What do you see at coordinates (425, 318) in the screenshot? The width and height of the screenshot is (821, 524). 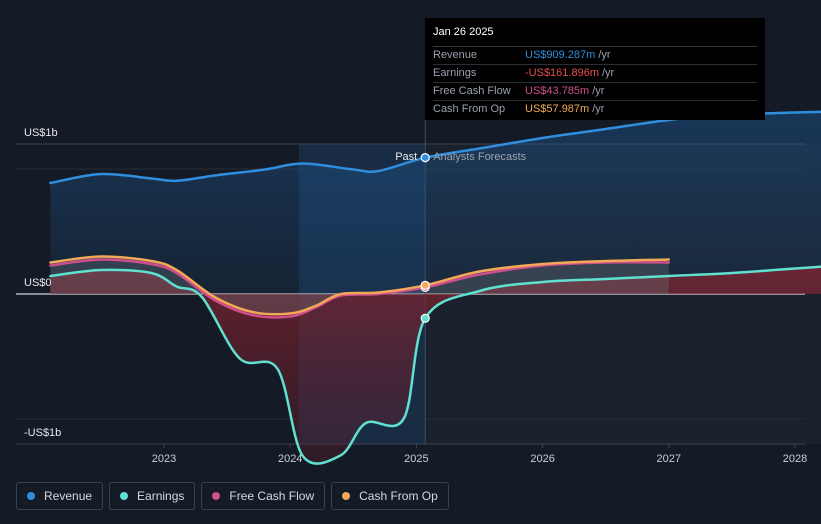 I see `earnings-marker` at bounding box center [425, 318].